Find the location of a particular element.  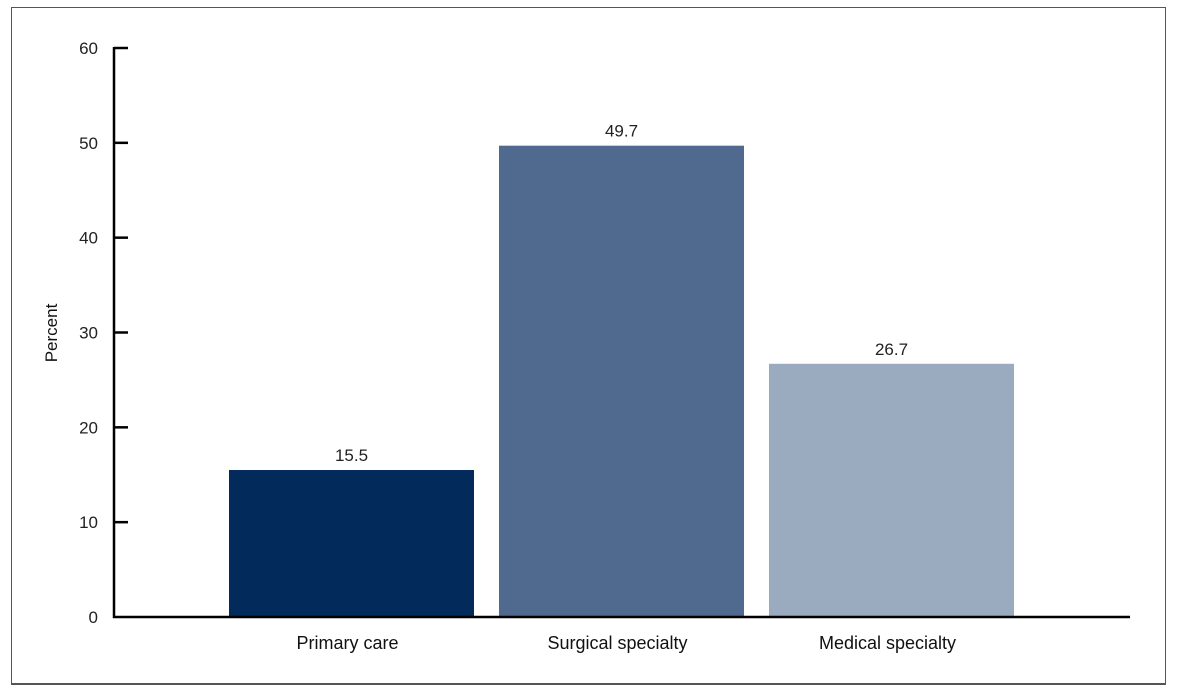

bar-medical-specialty is located at coordinates (891, 490).